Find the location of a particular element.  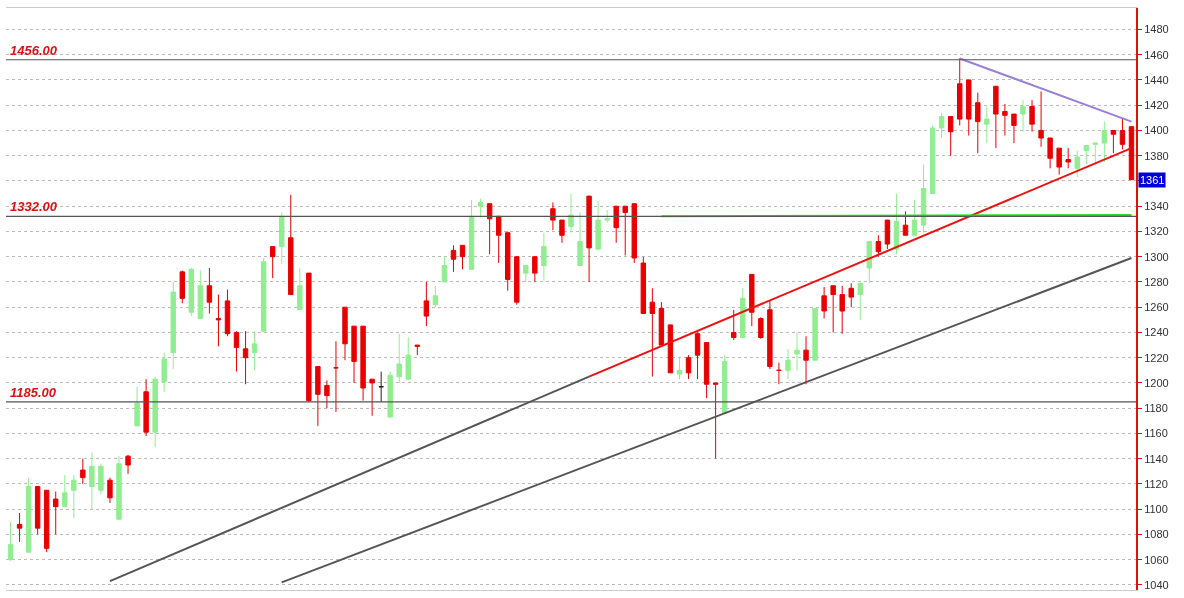

y-tick-label: 1180 is located at coordinates (1156, 408).